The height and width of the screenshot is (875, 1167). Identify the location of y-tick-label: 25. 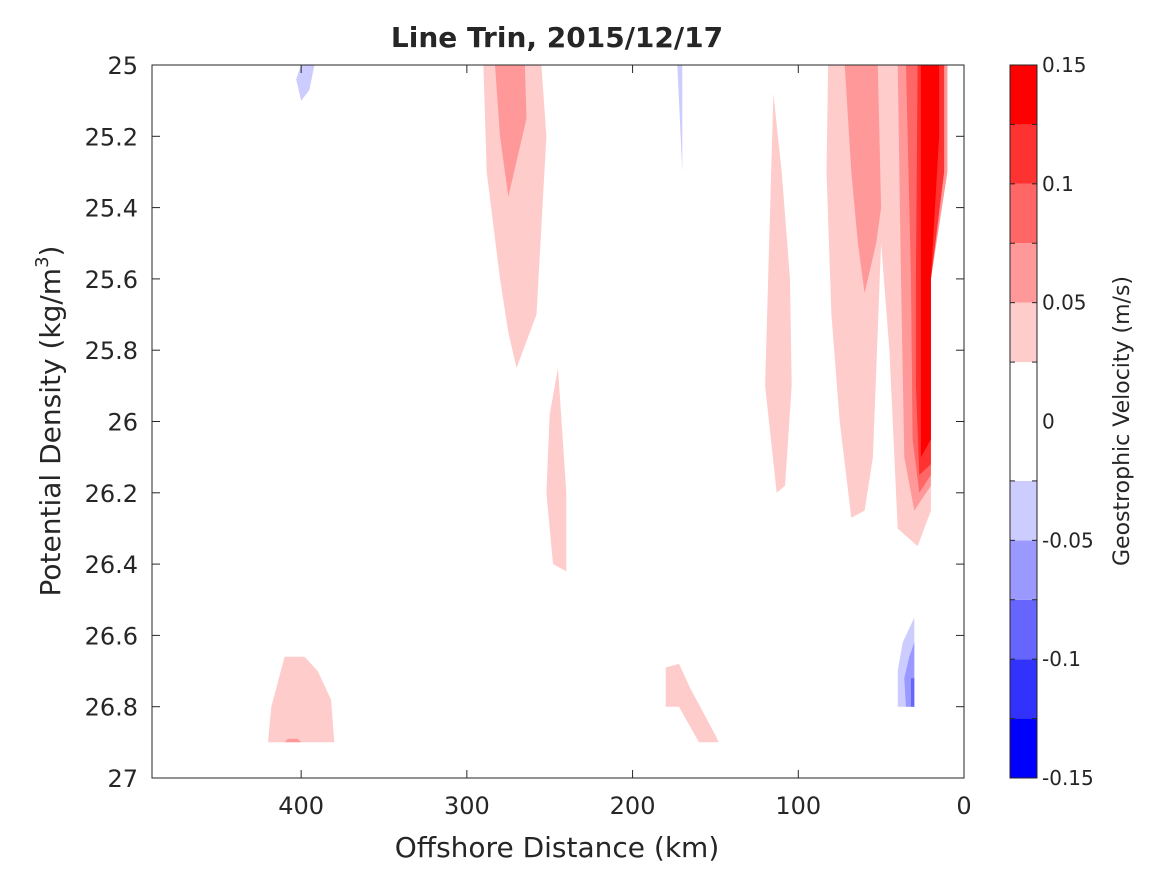
(122, 66).